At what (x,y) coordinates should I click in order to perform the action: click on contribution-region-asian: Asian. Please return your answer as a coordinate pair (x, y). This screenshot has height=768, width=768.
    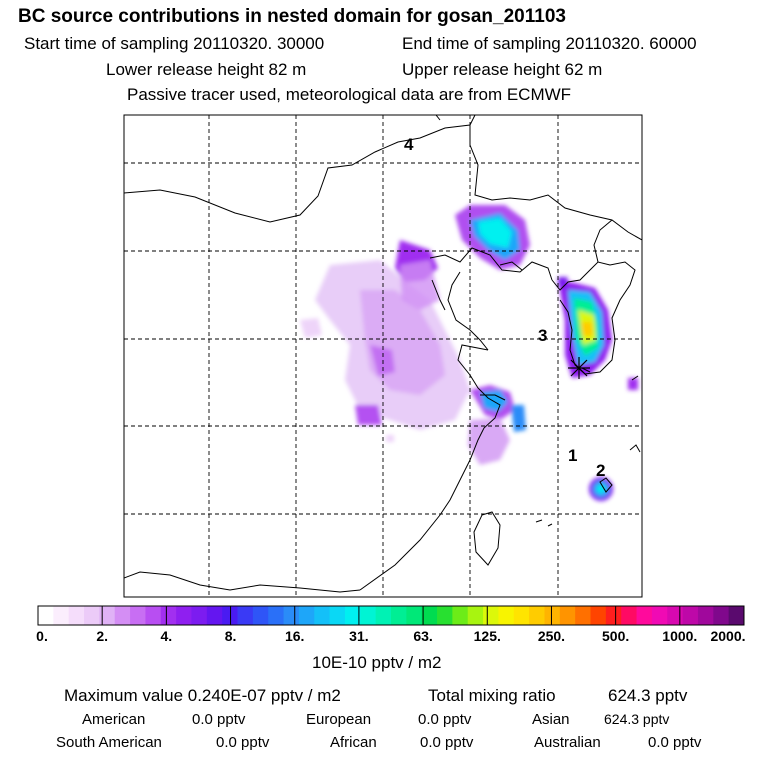
    Looking at the image, I should click on (551, 719).